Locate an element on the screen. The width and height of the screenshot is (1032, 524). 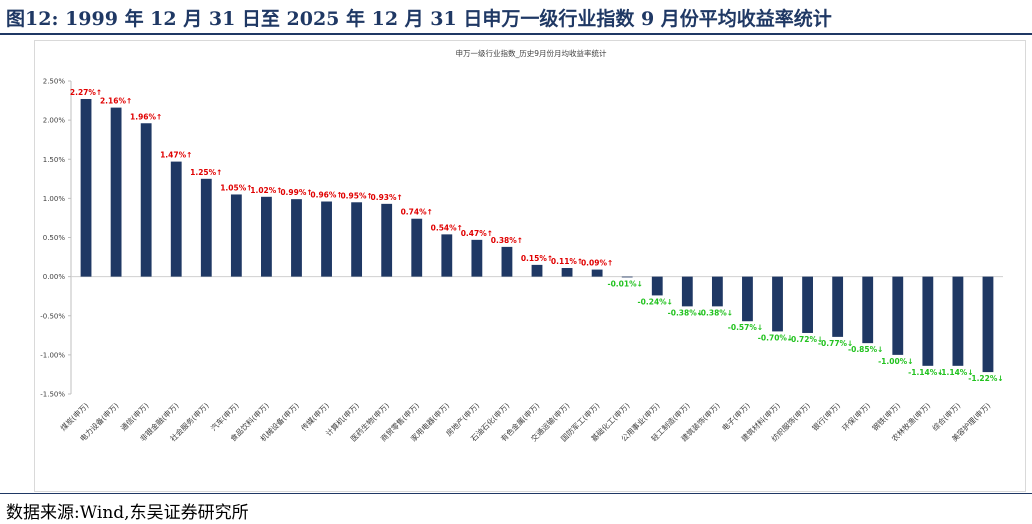
bottom-divider is located at coordinates (516, 493).